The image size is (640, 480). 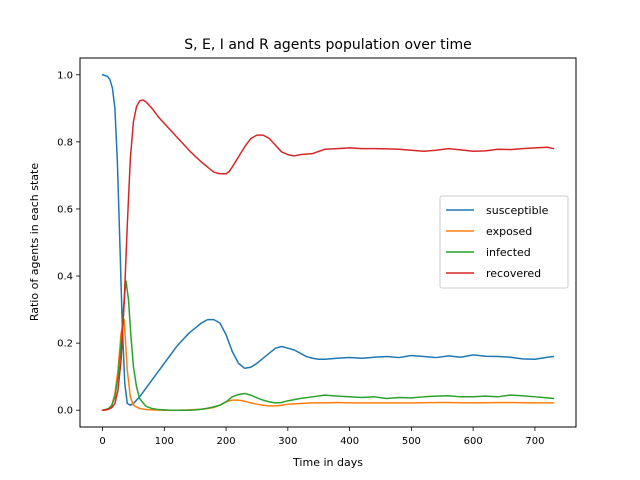 What do you see at coordinates (473, 441) in the screenshot?
I see `x-tick-label: 600` at bounding box center [473, 441].